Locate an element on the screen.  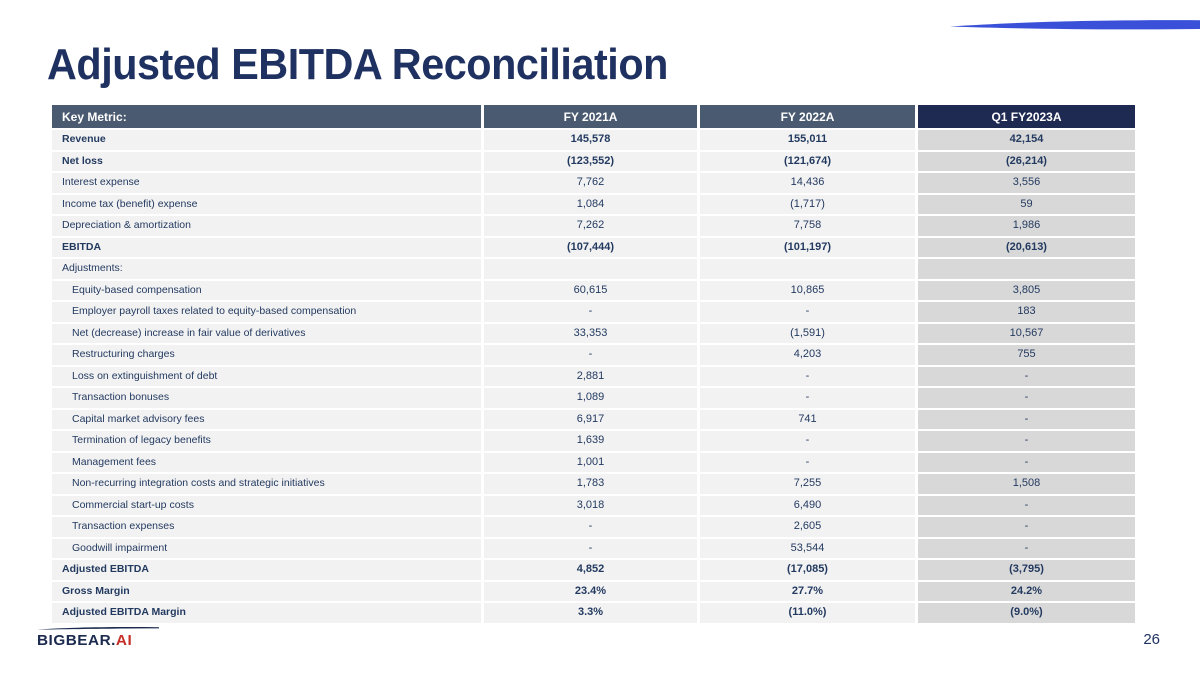
value-cell: 7,255 is located at coordinates (807, 484).